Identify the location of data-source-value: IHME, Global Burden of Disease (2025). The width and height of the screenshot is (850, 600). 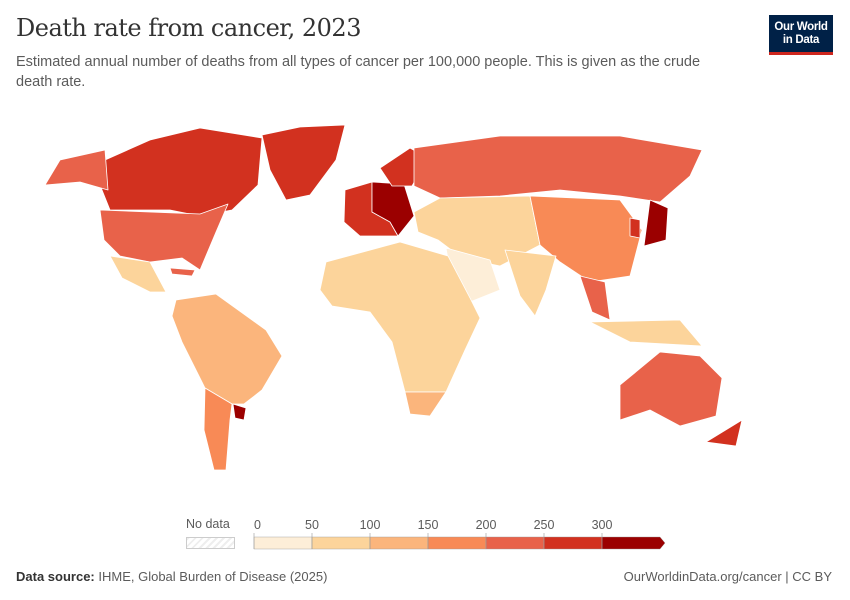
(213, 576).